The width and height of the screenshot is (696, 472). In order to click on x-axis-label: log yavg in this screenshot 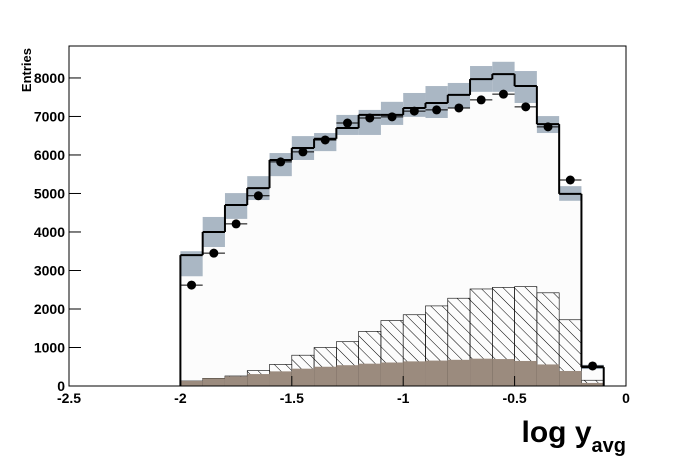, I will do `click(574, 436)`.